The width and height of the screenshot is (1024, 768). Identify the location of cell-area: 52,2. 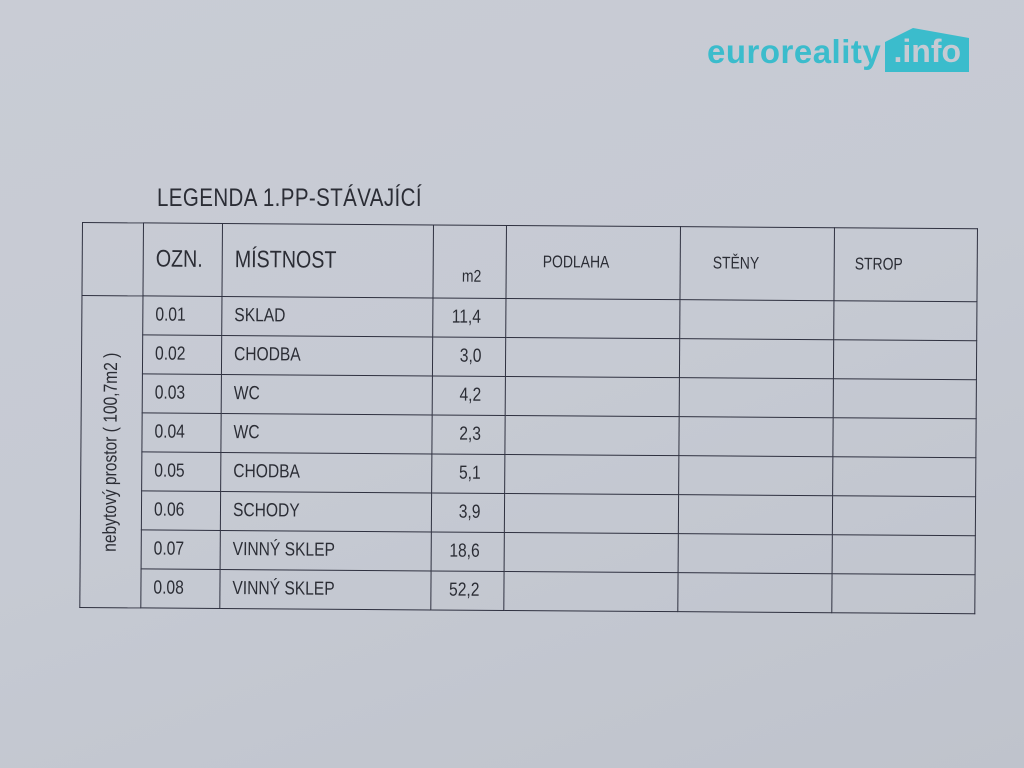
(467, 590).